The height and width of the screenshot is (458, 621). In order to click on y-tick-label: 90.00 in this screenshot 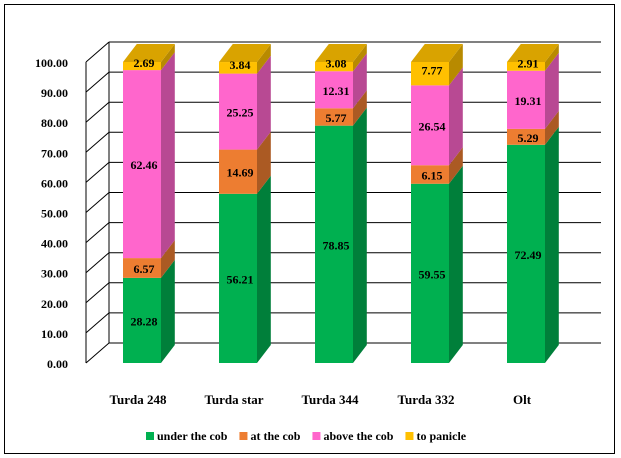, I will do `click(54, 93)`.